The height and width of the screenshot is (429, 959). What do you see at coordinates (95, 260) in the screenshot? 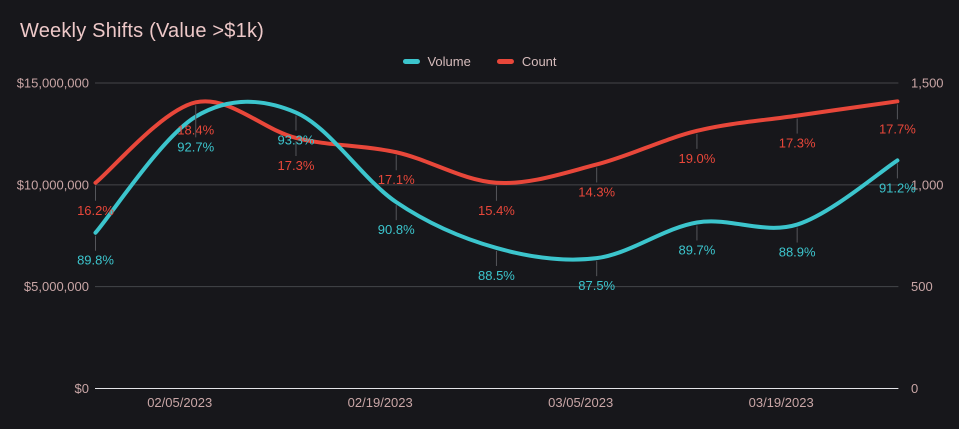
I see `data-point-label-volume: 89.8%` at bounding box center [95, 260].